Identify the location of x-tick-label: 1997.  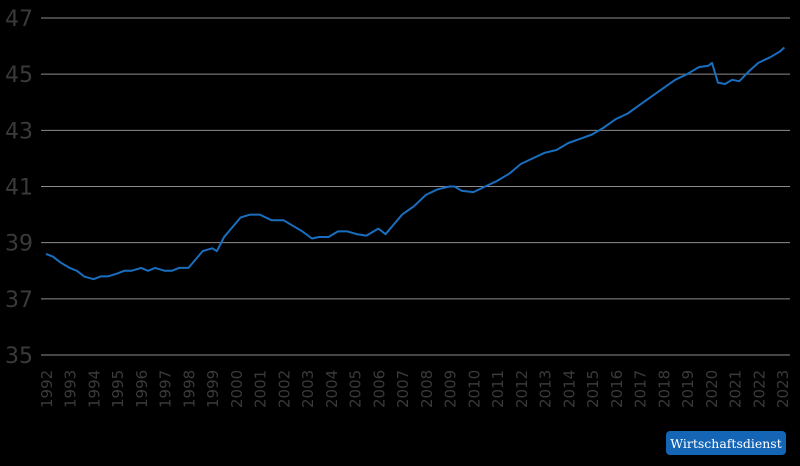
(166, 389).